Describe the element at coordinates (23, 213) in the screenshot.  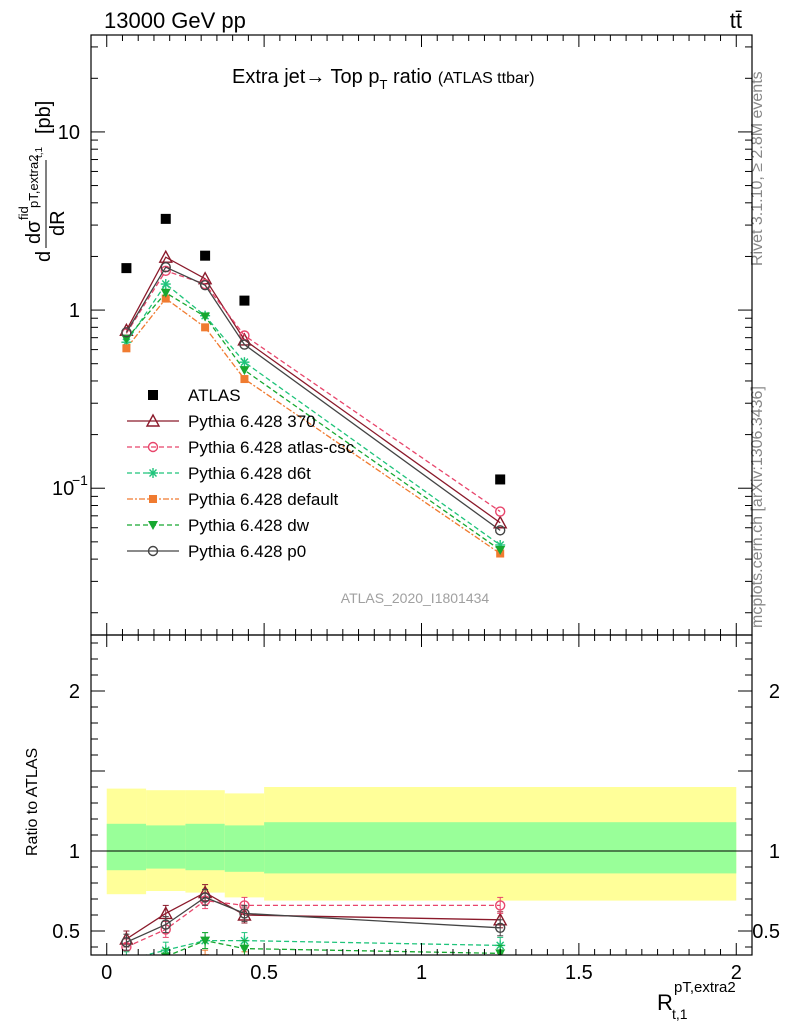
I see `svg-text: fid` at that location.